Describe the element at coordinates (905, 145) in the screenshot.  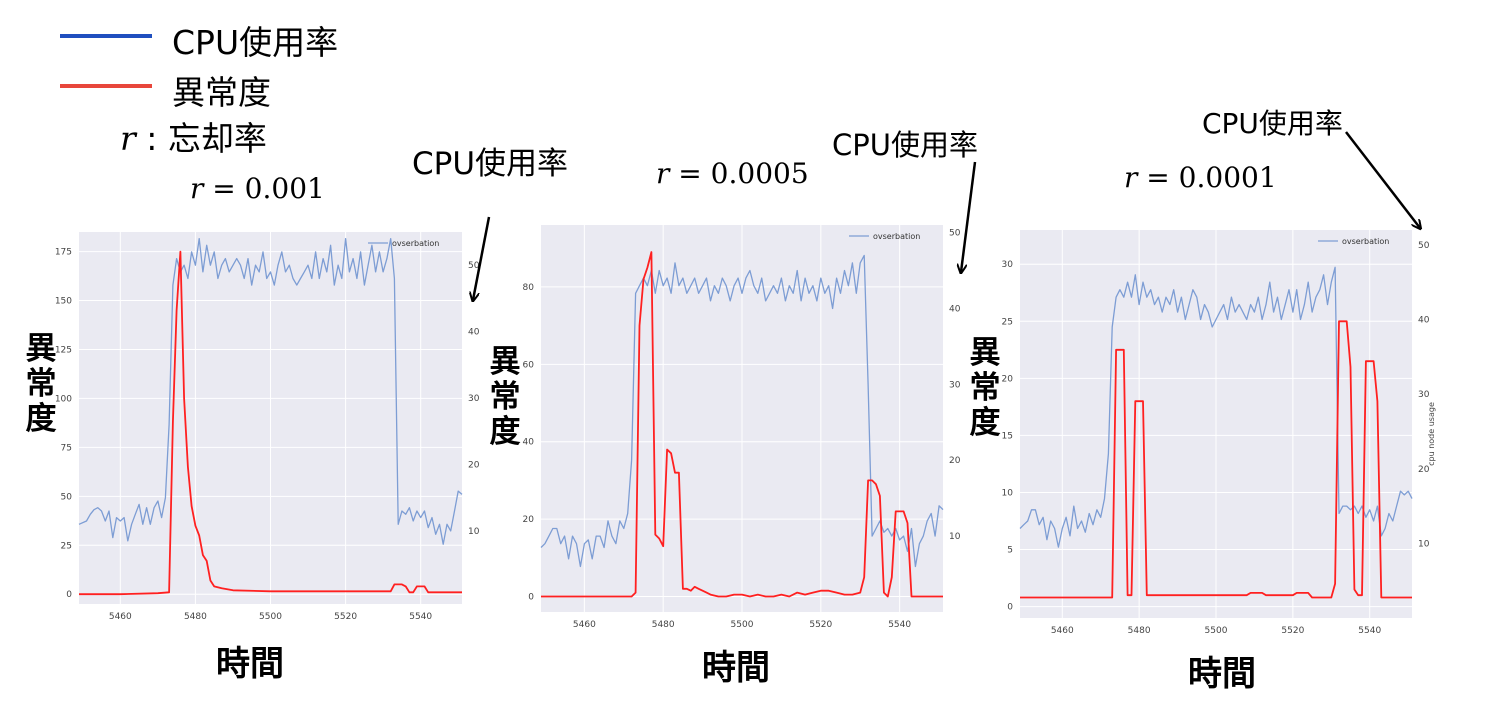
I see `callout-cpu-chart-2: CPU使用率` at that location.